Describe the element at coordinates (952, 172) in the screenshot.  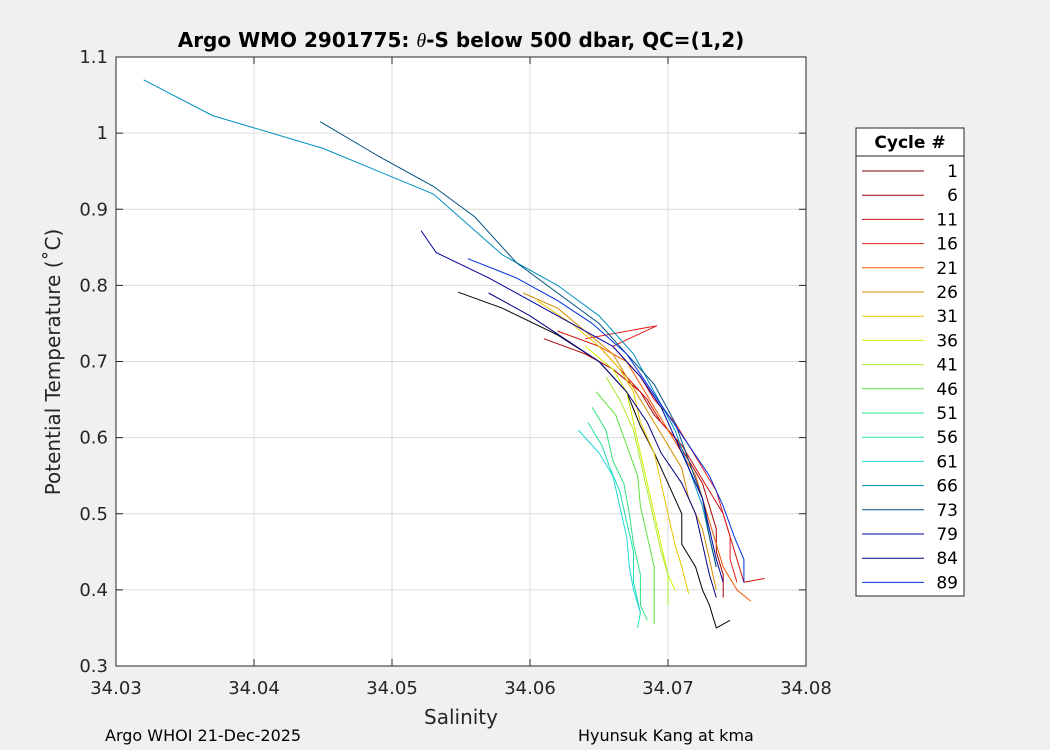
I see `legend-label: 1` at that location.